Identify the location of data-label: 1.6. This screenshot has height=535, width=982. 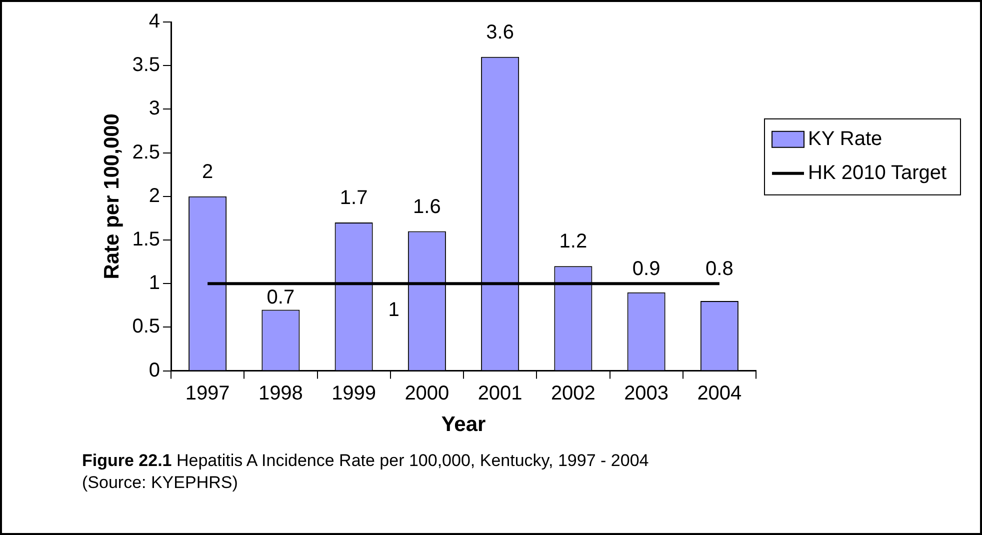
(427, 207).